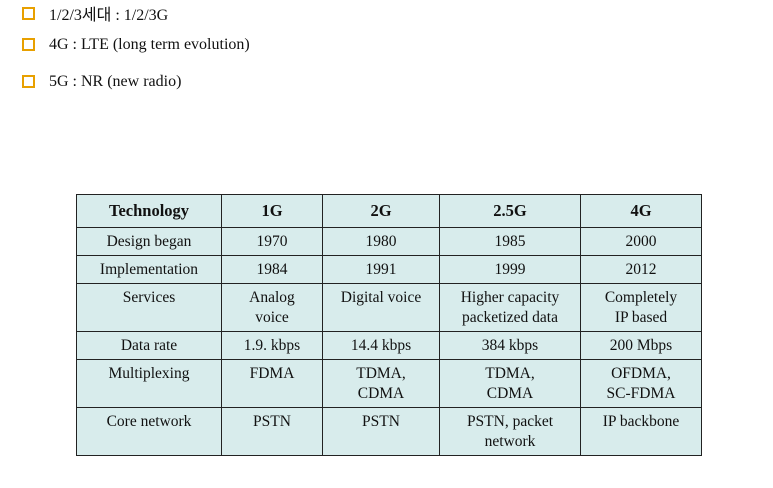  Describe the element at coordinates (641, 269) in the screenshot. I see `table-cell: 2012` at that location.